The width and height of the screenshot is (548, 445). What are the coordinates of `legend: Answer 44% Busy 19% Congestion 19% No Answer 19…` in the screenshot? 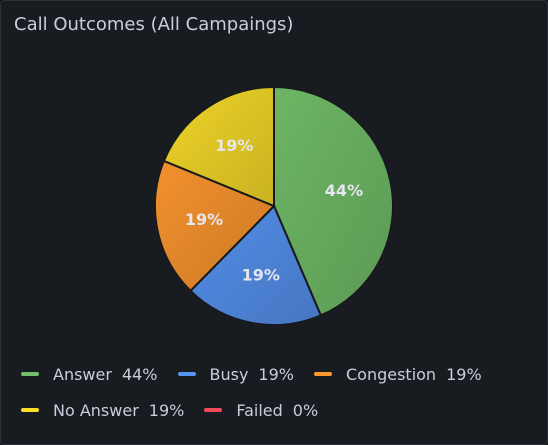 It's located at (271, 392).